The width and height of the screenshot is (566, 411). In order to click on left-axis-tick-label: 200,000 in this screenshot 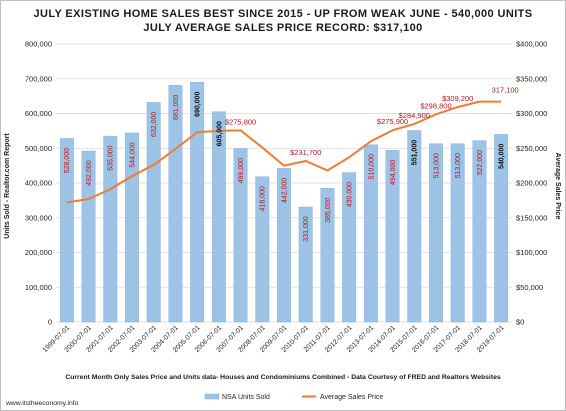, I will do `click(38, 252)`.